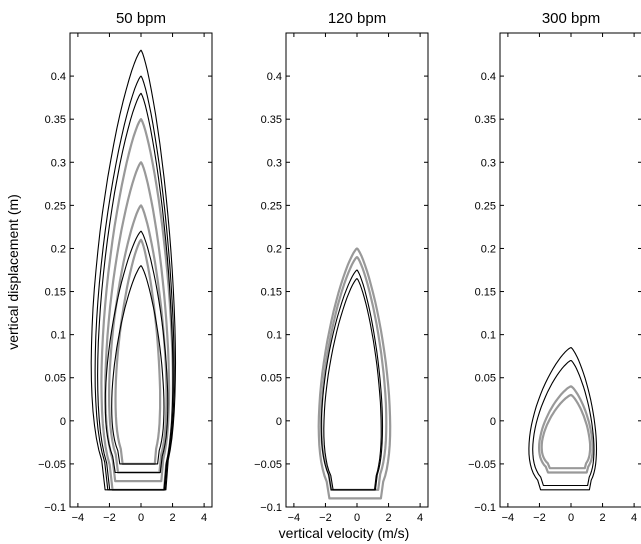 The image size is (641, 544). What do you see at coordinates (13, 272) in the screenshot?
I see `y-axis-label: vertical displacement (m)` at bounding box center [13, 272].